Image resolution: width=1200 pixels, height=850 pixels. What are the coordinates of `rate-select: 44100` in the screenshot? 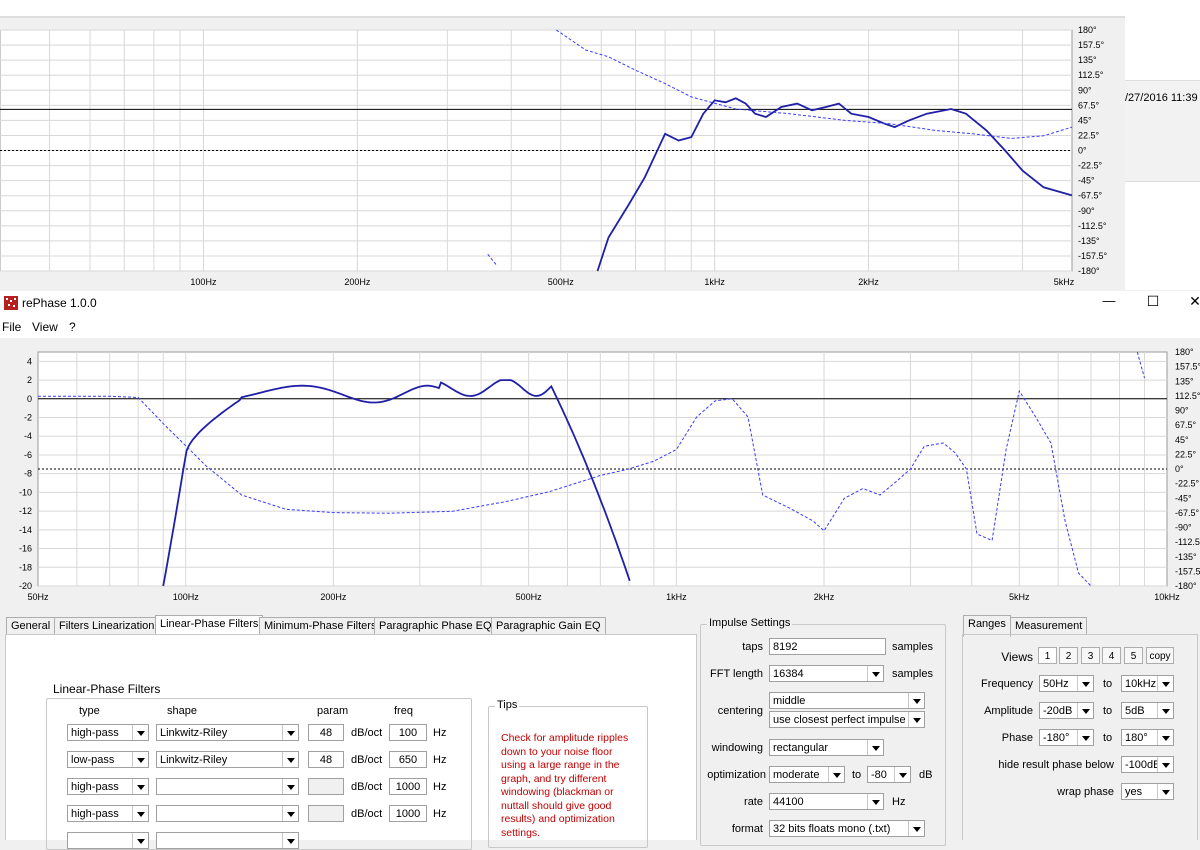 It's located at (826, 801).